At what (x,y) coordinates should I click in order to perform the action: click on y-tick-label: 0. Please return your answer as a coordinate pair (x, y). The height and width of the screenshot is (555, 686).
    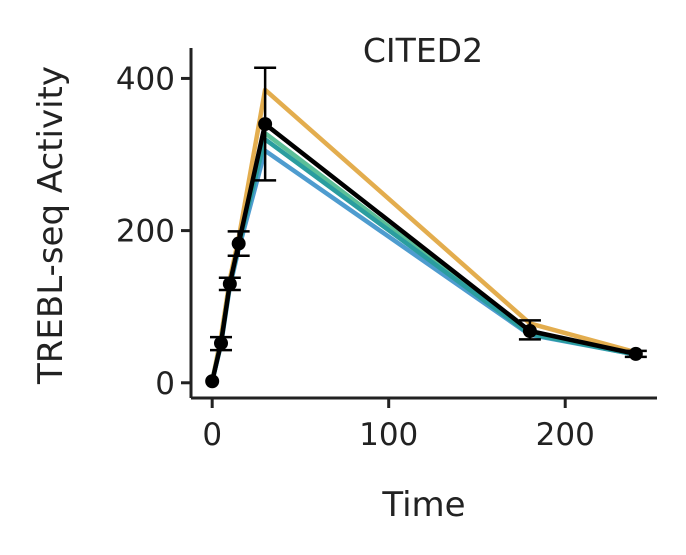
    Looking at the image, I should click on (165, 384).